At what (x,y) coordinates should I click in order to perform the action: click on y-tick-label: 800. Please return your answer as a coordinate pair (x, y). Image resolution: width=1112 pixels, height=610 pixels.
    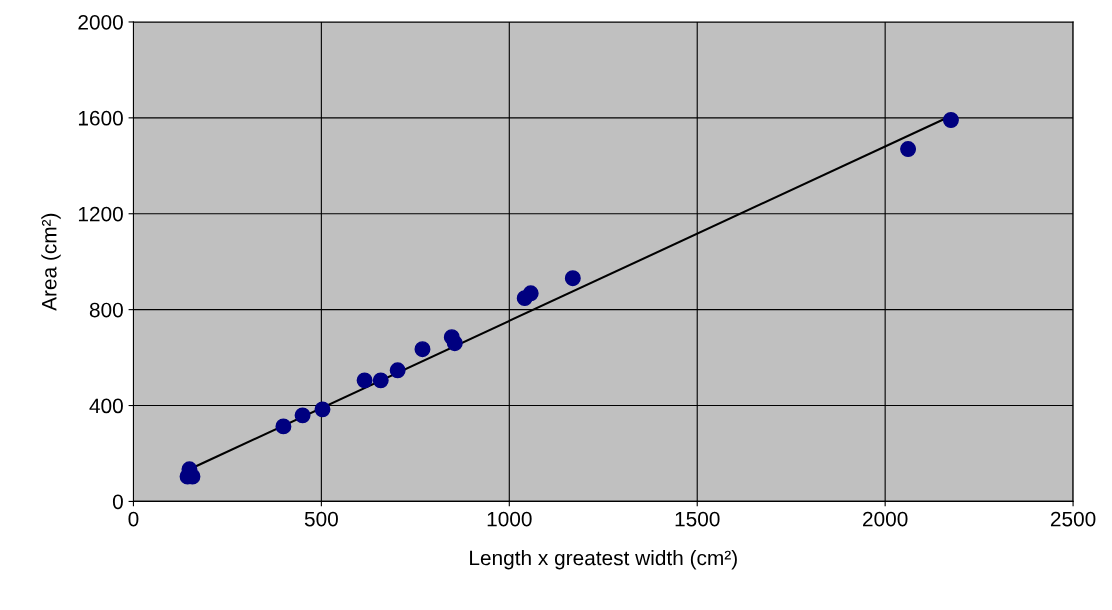
    Looking at the image, I should click on (106, 310).